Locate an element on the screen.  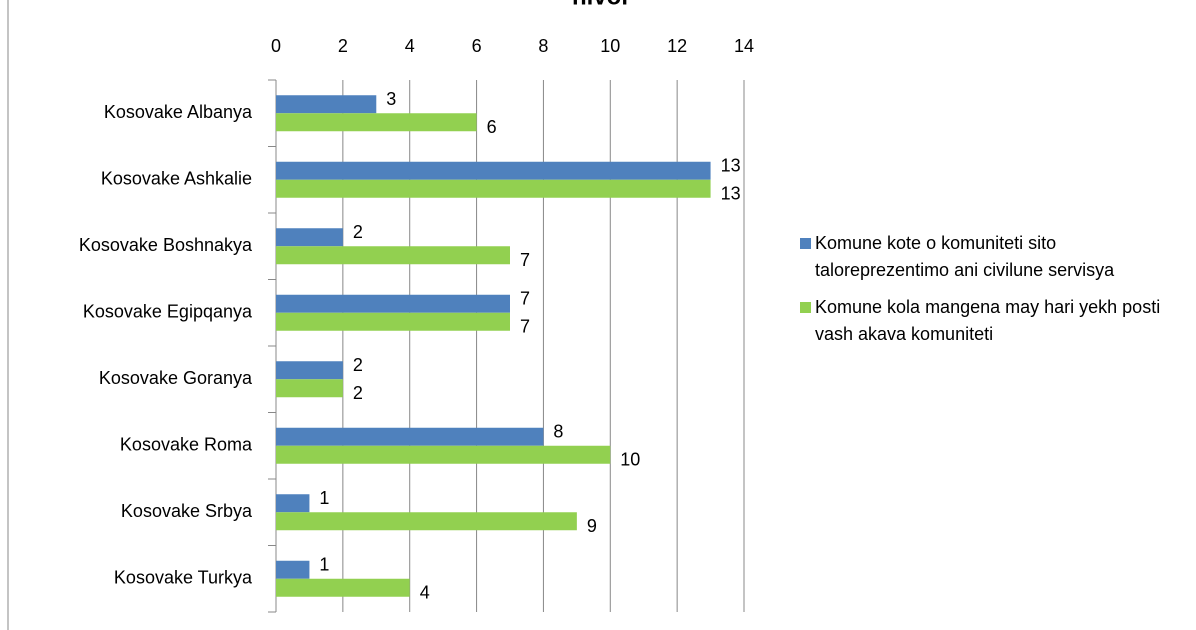
x-tick-label: 2 is located at coordinates (343, 46).